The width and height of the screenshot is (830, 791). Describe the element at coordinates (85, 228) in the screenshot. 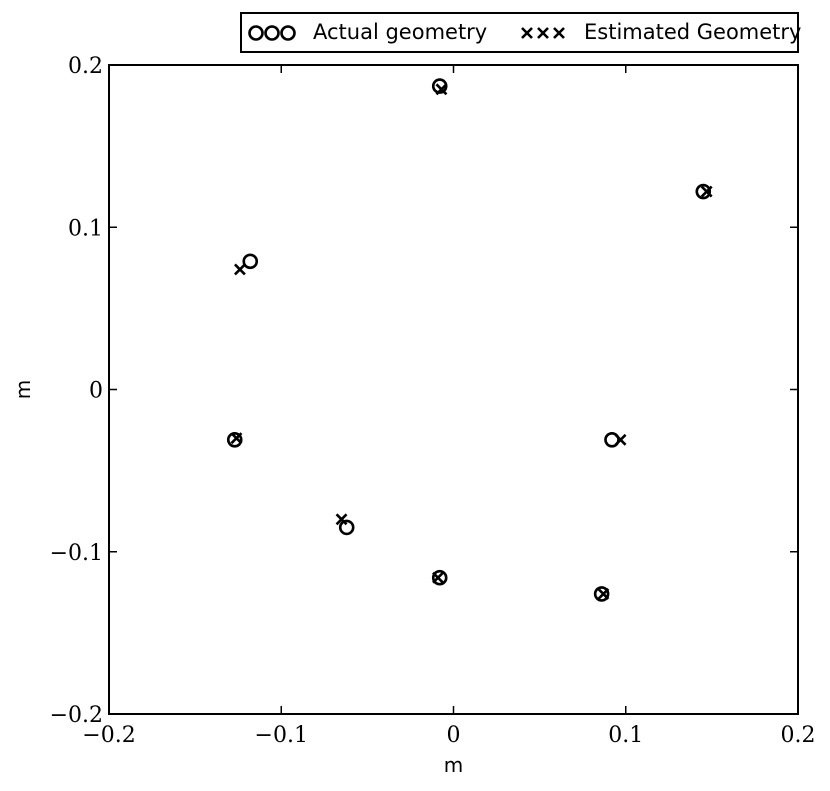

I see `y-tick-label: 0.1` at that location.